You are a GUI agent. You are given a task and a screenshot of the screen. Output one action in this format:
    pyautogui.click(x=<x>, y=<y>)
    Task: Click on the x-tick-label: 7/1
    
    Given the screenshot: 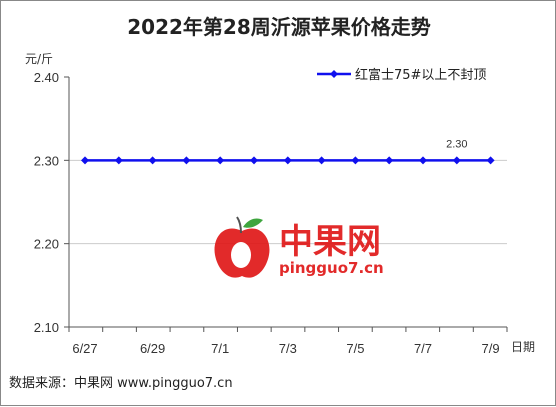 What is the action you would take?
    pyautogui.click(x=220, y=348)
    